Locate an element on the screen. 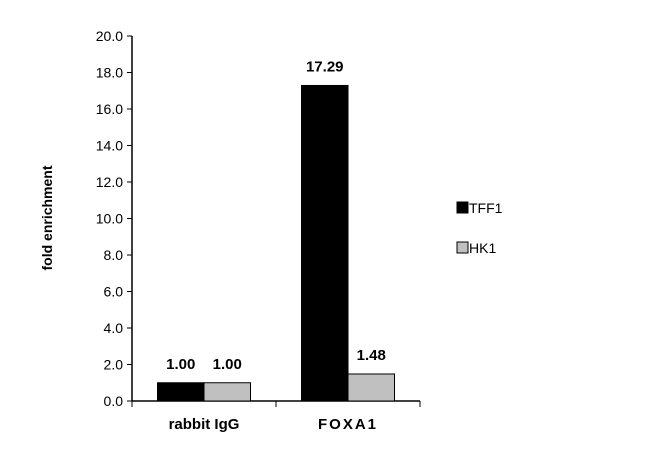 The height and width of the screenshot is (462, 650). y-axis-label: fold enrichment is located at coordinates (47, 217).